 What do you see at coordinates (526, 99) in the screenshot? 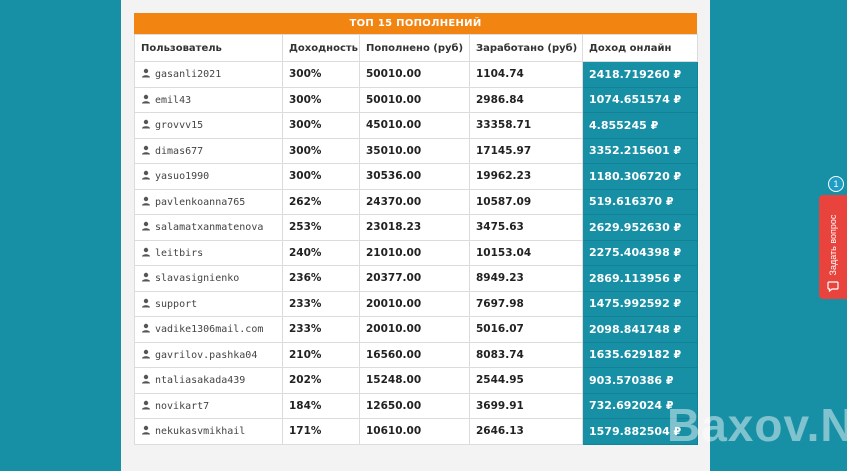
I see `cell-earned: 2986.84` at bounding box center [526, 99].